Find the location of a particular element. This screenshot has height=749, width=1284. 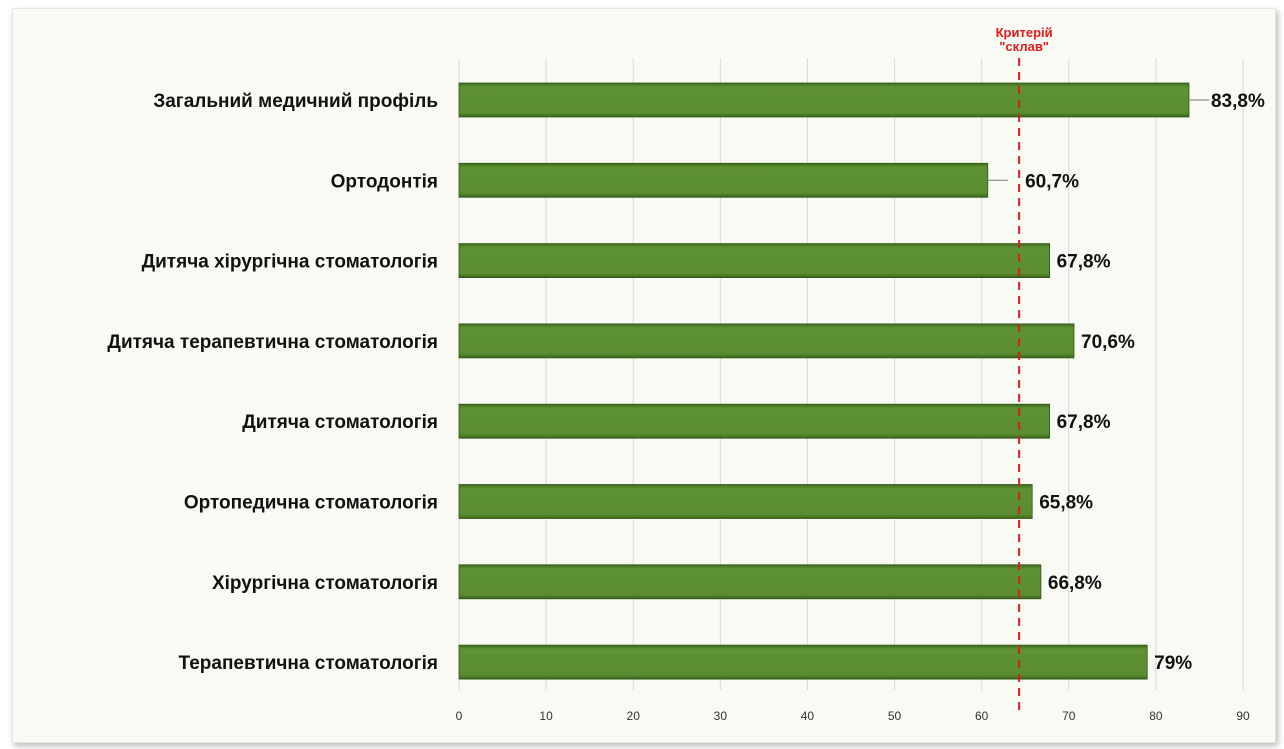

value-label: 83,8% is located at coordinates (1238, 101).